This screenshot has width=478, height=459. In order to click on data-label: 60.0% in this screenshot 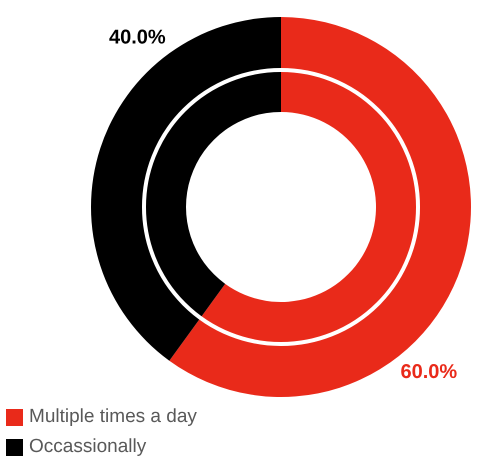, I will do `click(429, 372)`.